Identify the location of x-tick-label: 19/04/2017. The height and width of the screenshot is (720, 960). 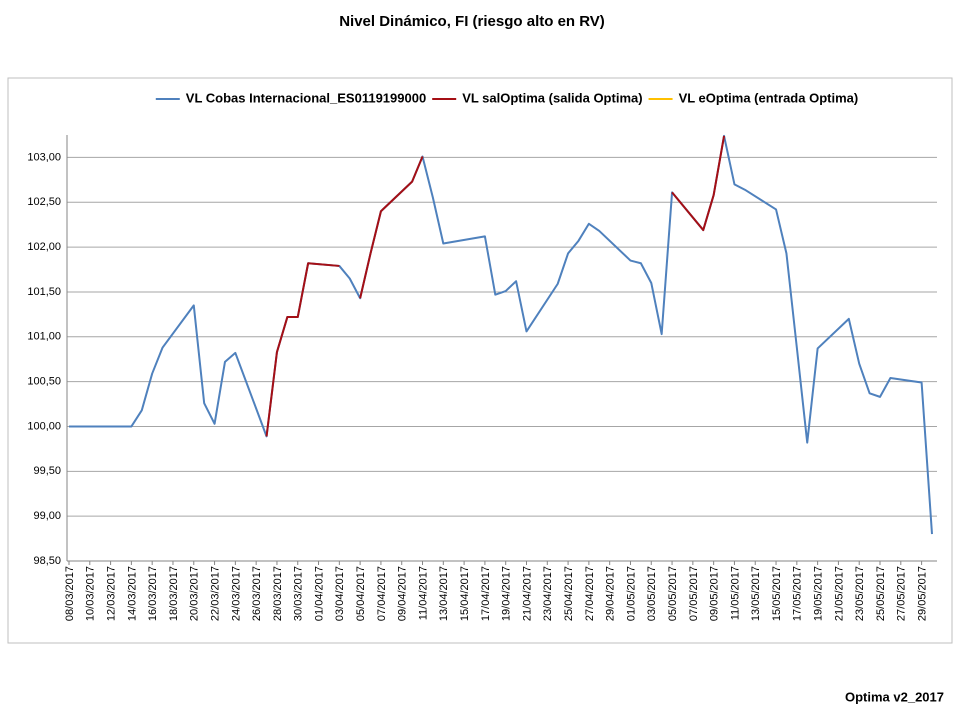
(507, 593).